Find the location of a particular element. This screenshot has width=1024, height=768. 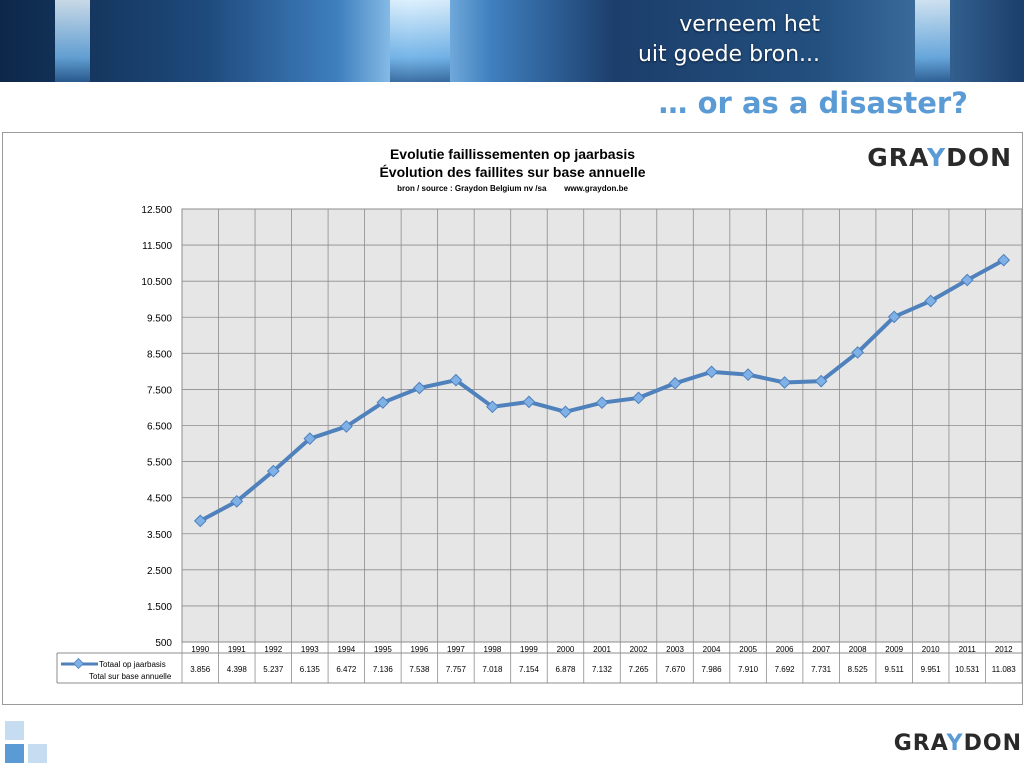

data-label: 9.951 is located at coordinates (931, 669).